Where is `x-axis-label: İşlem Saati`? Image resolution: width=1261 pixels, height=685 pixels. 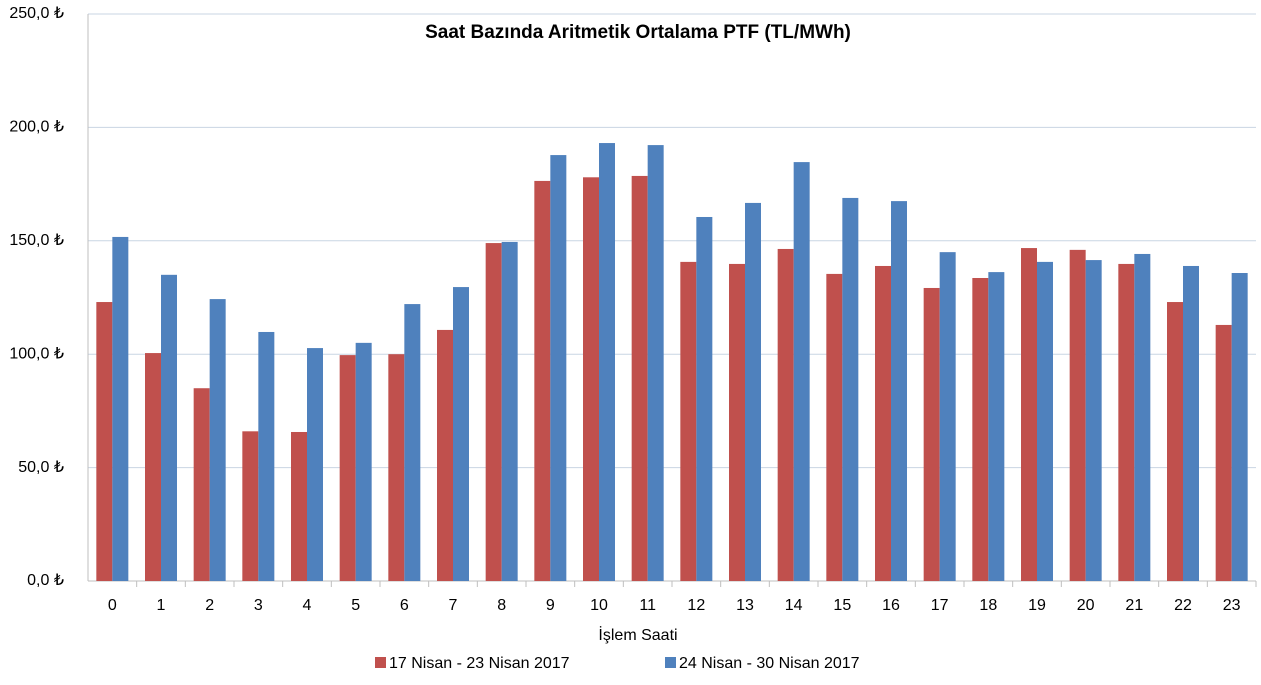 x-axis-label: İşlem Saati is located at coordinates (637, 634).